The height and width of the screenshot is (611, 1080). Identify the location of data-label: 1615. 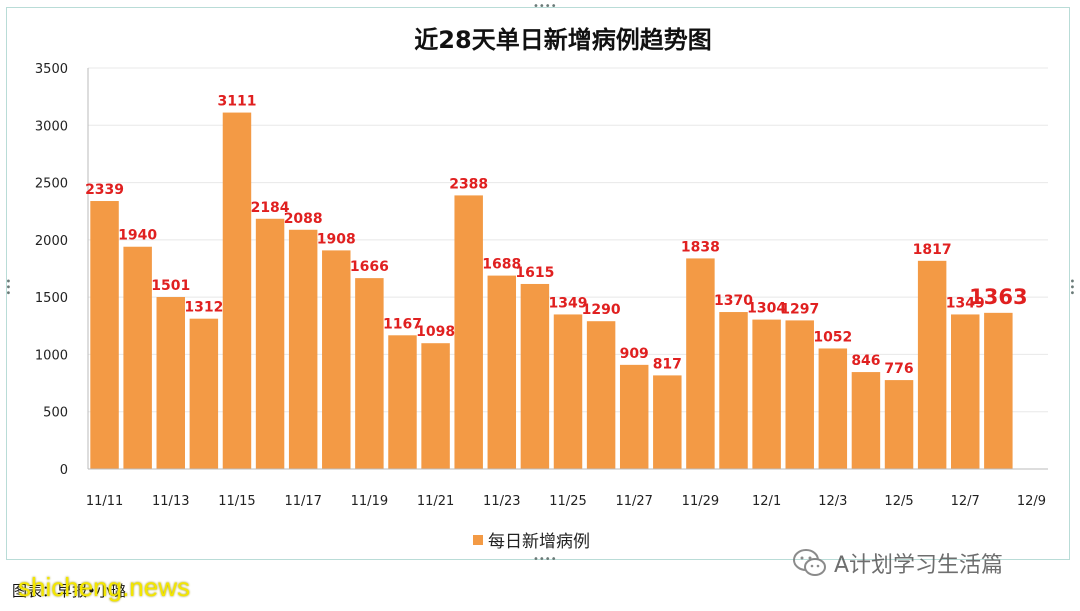
(534, 273).